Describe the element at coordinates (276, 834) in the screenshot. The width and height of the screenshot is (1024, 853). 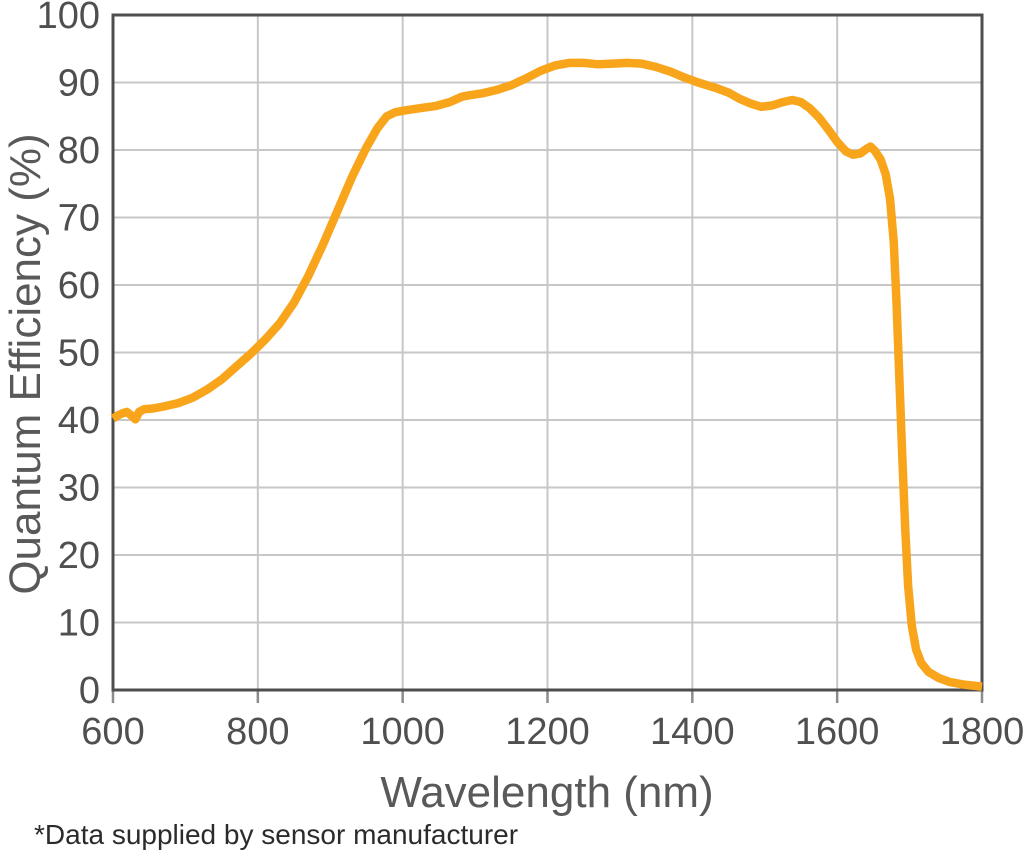
I see `footnote: *Data supplied by sensor manufacturer` at that location.